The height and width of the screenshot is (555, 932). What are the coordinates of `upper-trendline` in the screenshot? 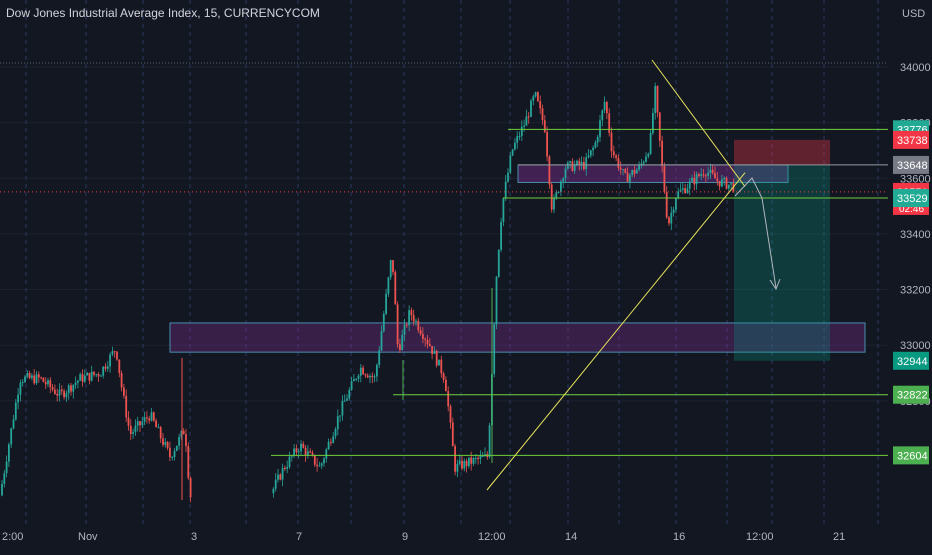 It's located at (698, 123).